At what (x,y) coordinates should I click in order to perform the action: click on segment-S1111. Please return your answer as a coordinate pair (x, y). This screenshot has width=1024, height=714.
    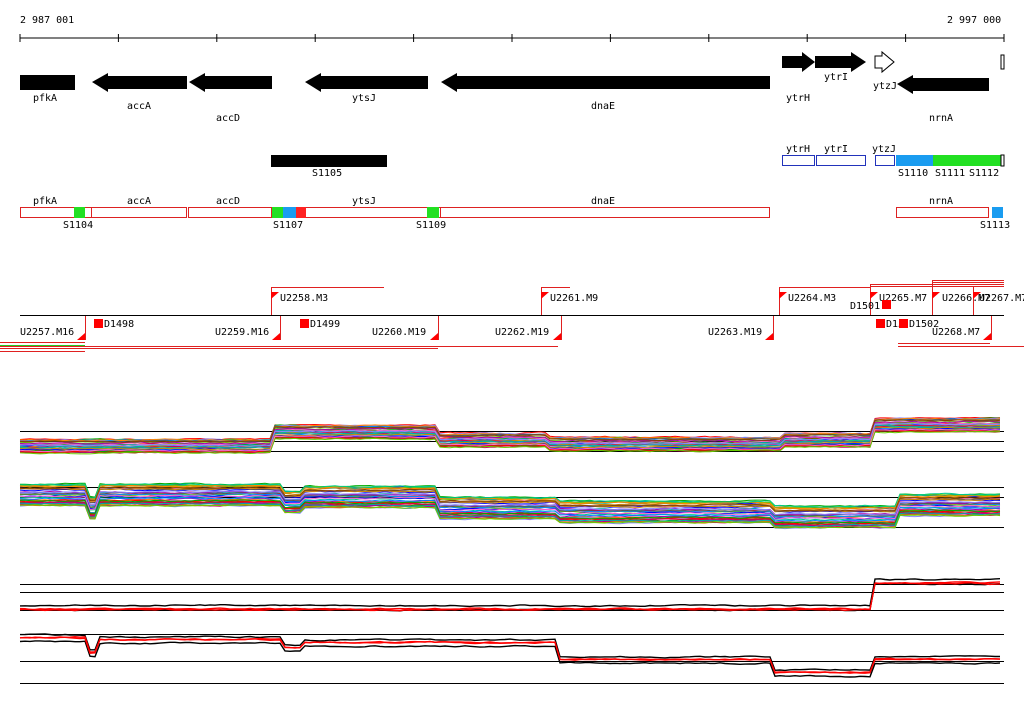
    Looking at the image, I should click on (950, 160).